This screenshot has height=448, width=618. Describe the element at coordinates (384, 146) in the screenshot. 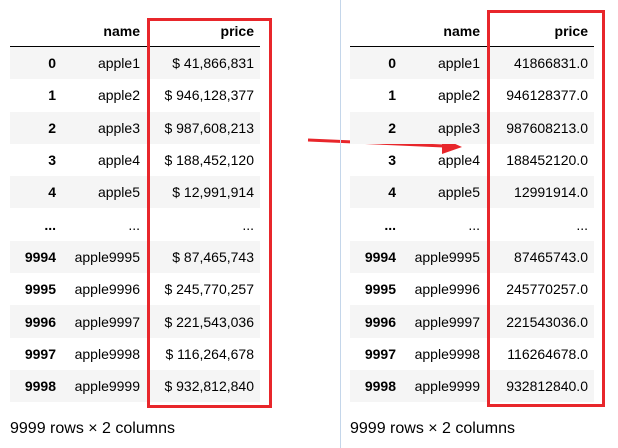

I see `arrow-right-icon` at that location.